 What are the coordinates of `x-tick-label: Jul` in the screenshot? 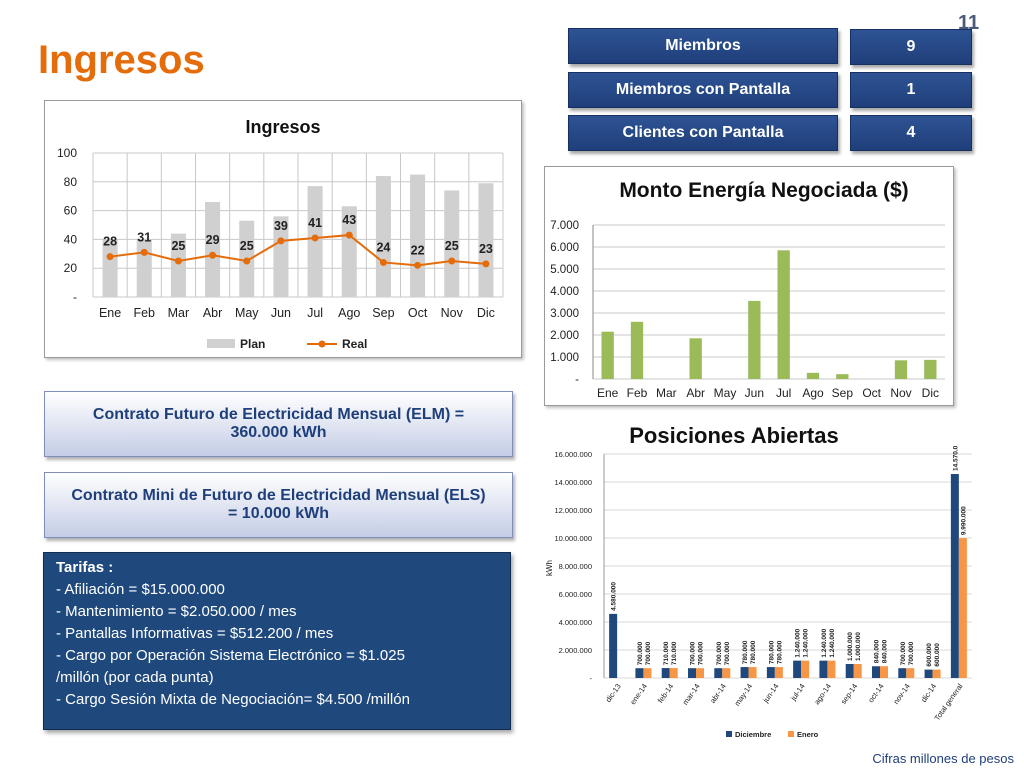 It's located at (315, 313).